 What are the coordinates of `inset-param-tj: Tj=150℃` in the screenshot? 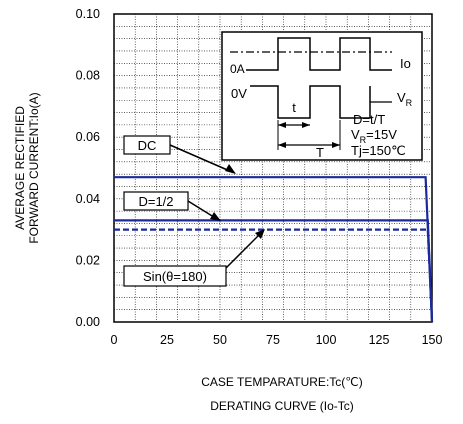 It's located at (378, 150).